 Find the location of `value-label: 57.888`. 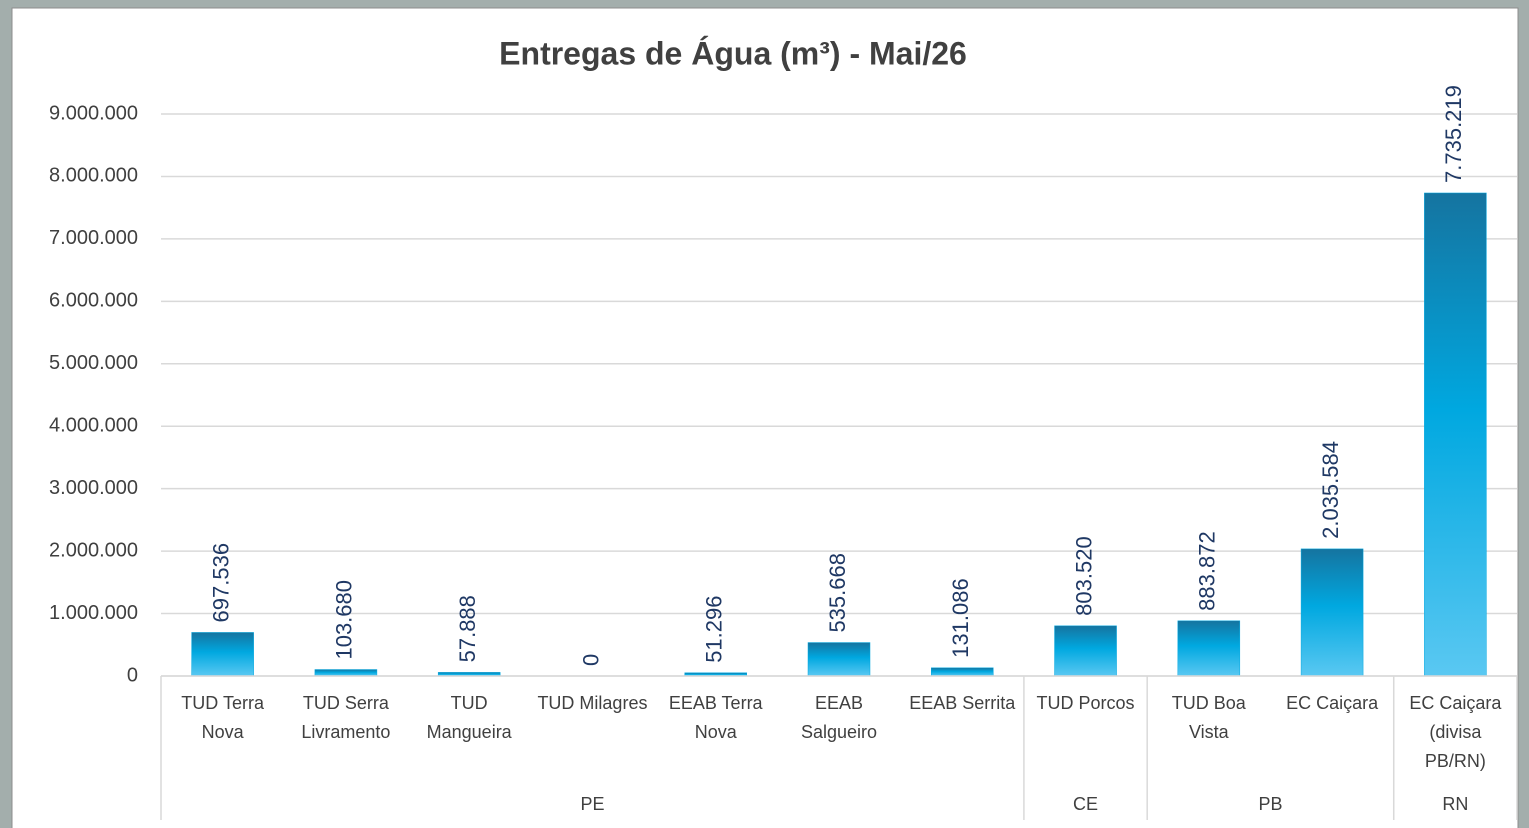

value-label: 57.888 is located at coordinates (467, 628).